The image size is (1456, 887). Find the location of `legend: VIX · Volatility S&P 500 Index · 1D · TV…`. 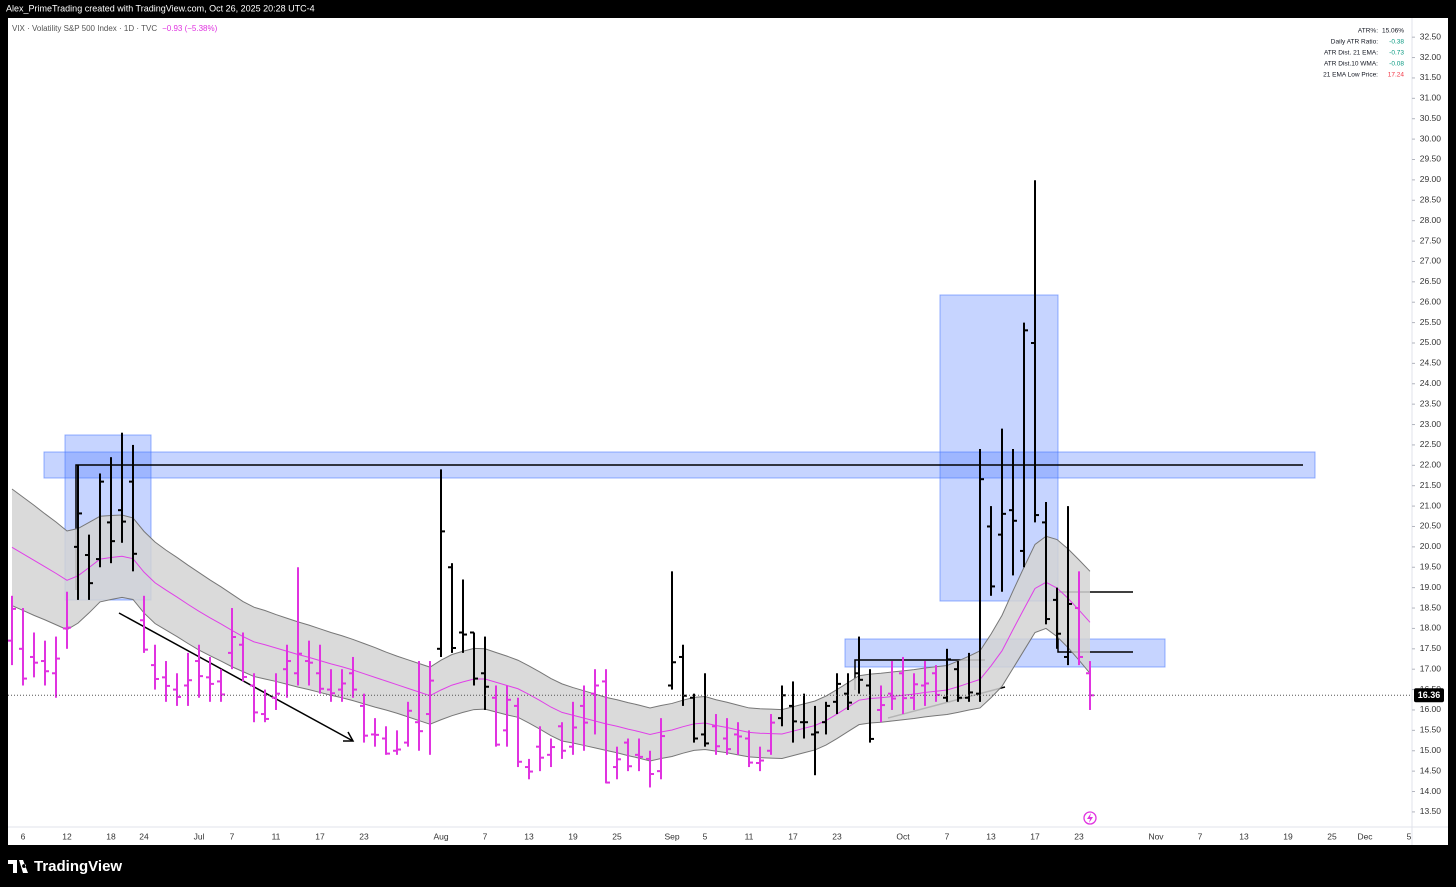

legend: VIX · Volatility S&P 500 Index · 1D · TV… is located at coordinates (115, 28).